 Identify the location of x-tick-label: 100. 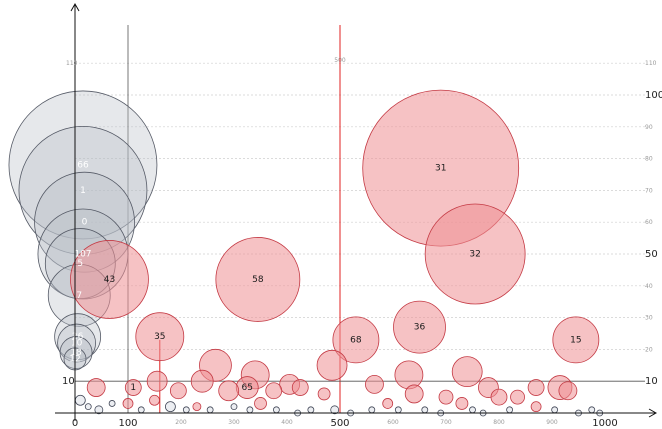
(127, 423).